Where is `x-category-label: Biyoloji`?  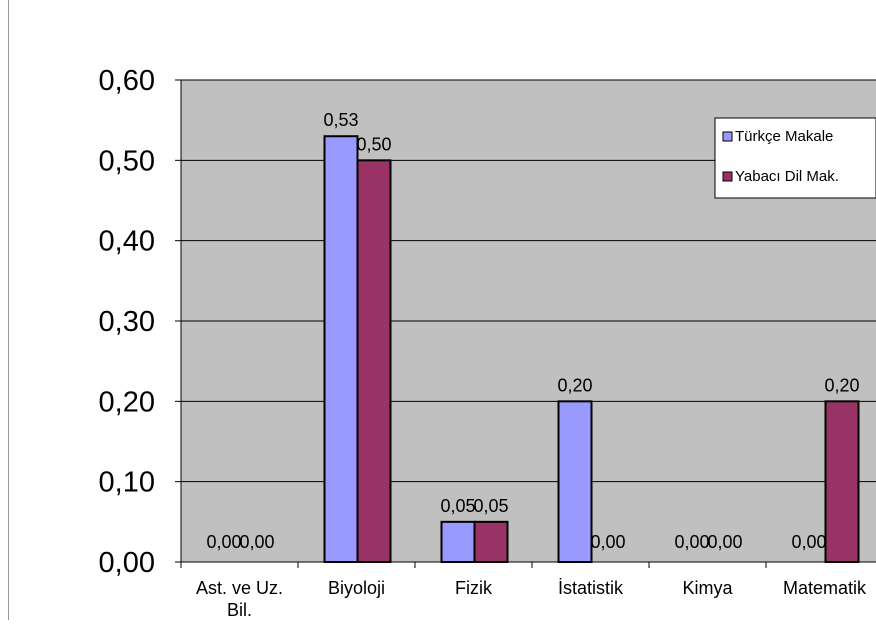 x-category-label: Biyoloji is located at coordinates (356, 588).